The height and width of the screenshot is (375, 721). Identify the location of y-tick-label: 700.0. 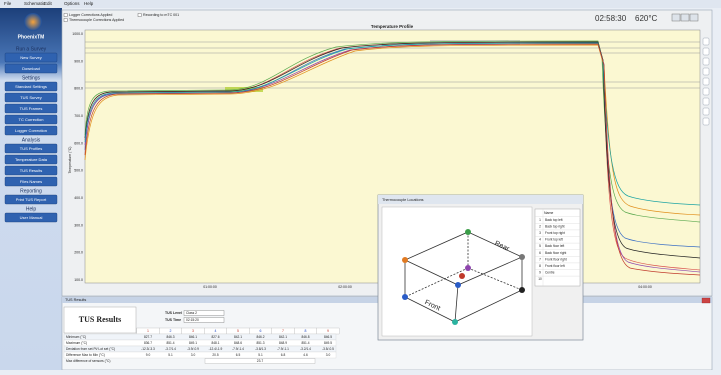
(78, 116).